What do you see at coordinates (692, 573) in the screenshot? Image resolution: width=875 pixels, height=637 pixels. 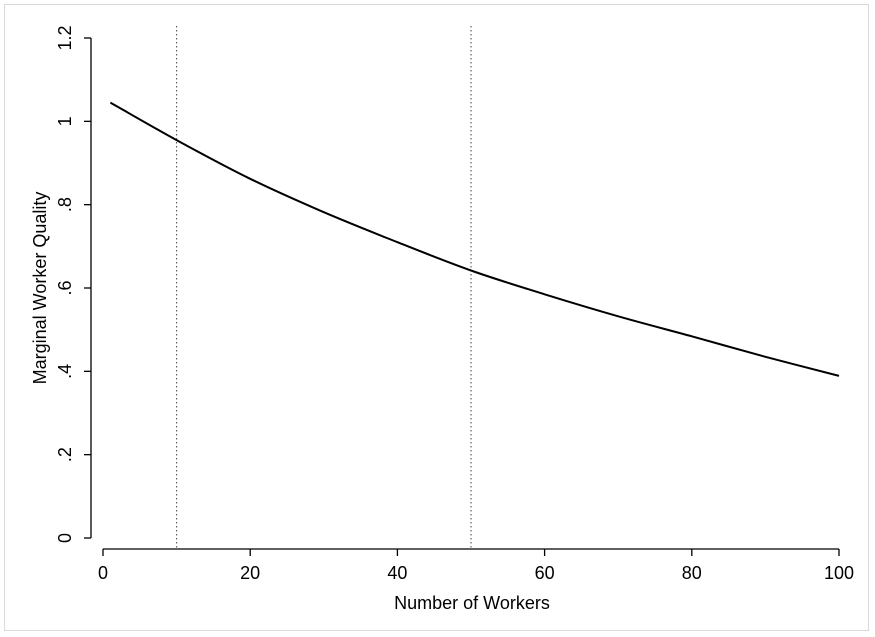 I see `x-tick-label: 80` at bounding box center [692, 573].